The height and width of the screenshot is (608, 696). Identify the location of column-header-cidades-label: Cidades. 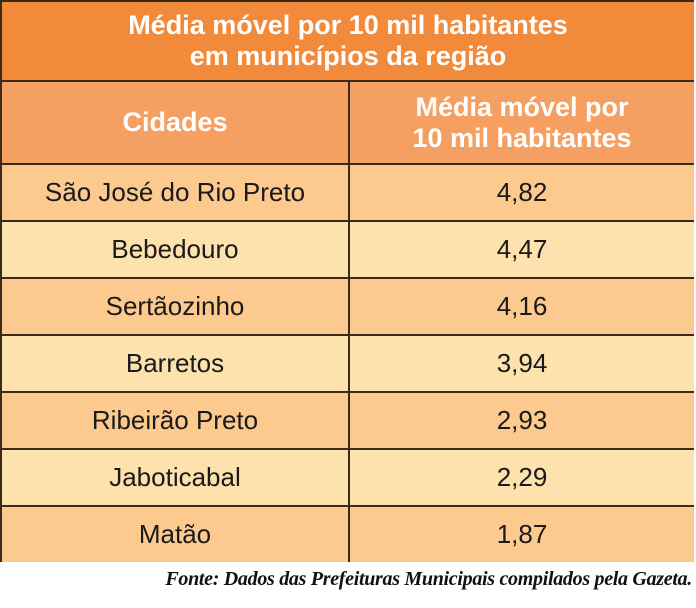
(175, 122).